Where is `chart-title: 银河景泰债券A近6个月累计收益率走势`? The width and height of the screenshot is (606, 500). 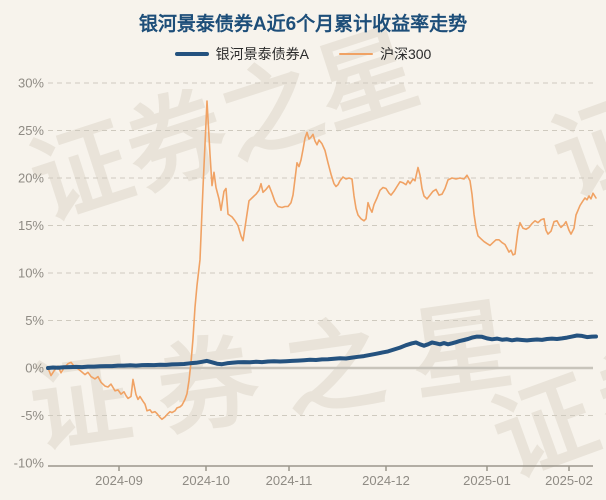
chart-title: 银河景泰债券A近6个月累计收益率走势 is located at coordinates (303, 24).